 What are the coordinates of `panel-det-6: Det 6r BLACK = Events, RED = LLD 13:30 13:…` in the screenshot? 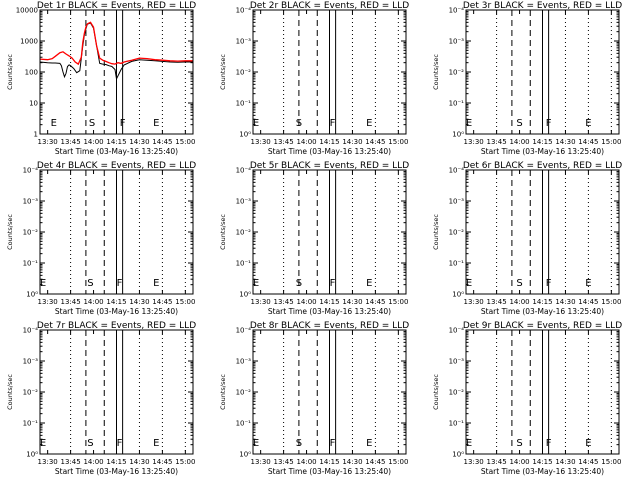 It's located at (527, 238).